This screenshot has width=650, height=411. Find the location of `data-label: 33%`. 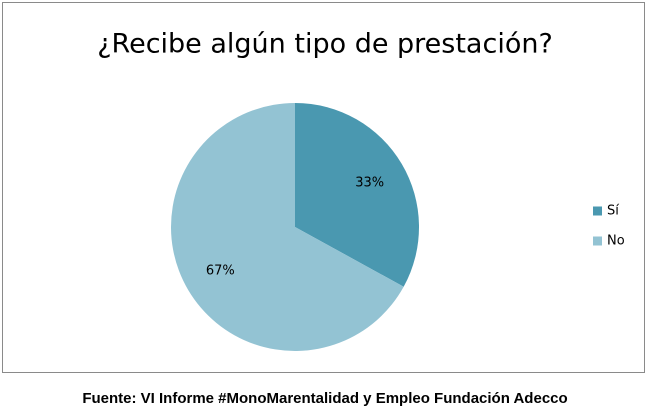

data-label: 33% is located at coordinates (369, 182).